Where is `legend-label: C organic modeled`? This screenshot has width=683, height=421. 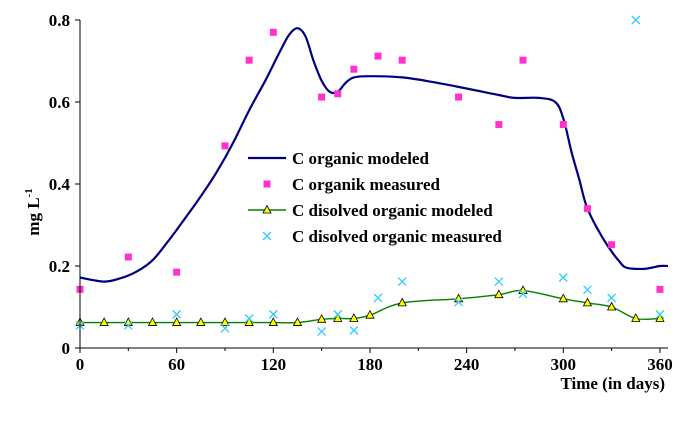 legend-label: C organic modeled is located at coordinates (360, 158).